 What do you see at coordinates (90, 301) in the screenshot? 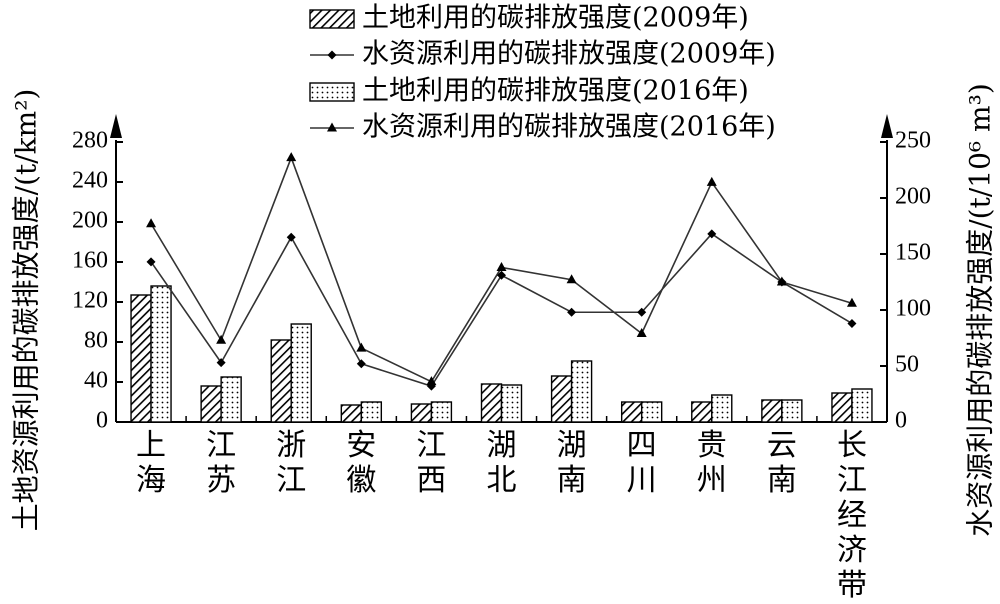
I see `left-tick-label: 120` at bounding box center [90, 301].